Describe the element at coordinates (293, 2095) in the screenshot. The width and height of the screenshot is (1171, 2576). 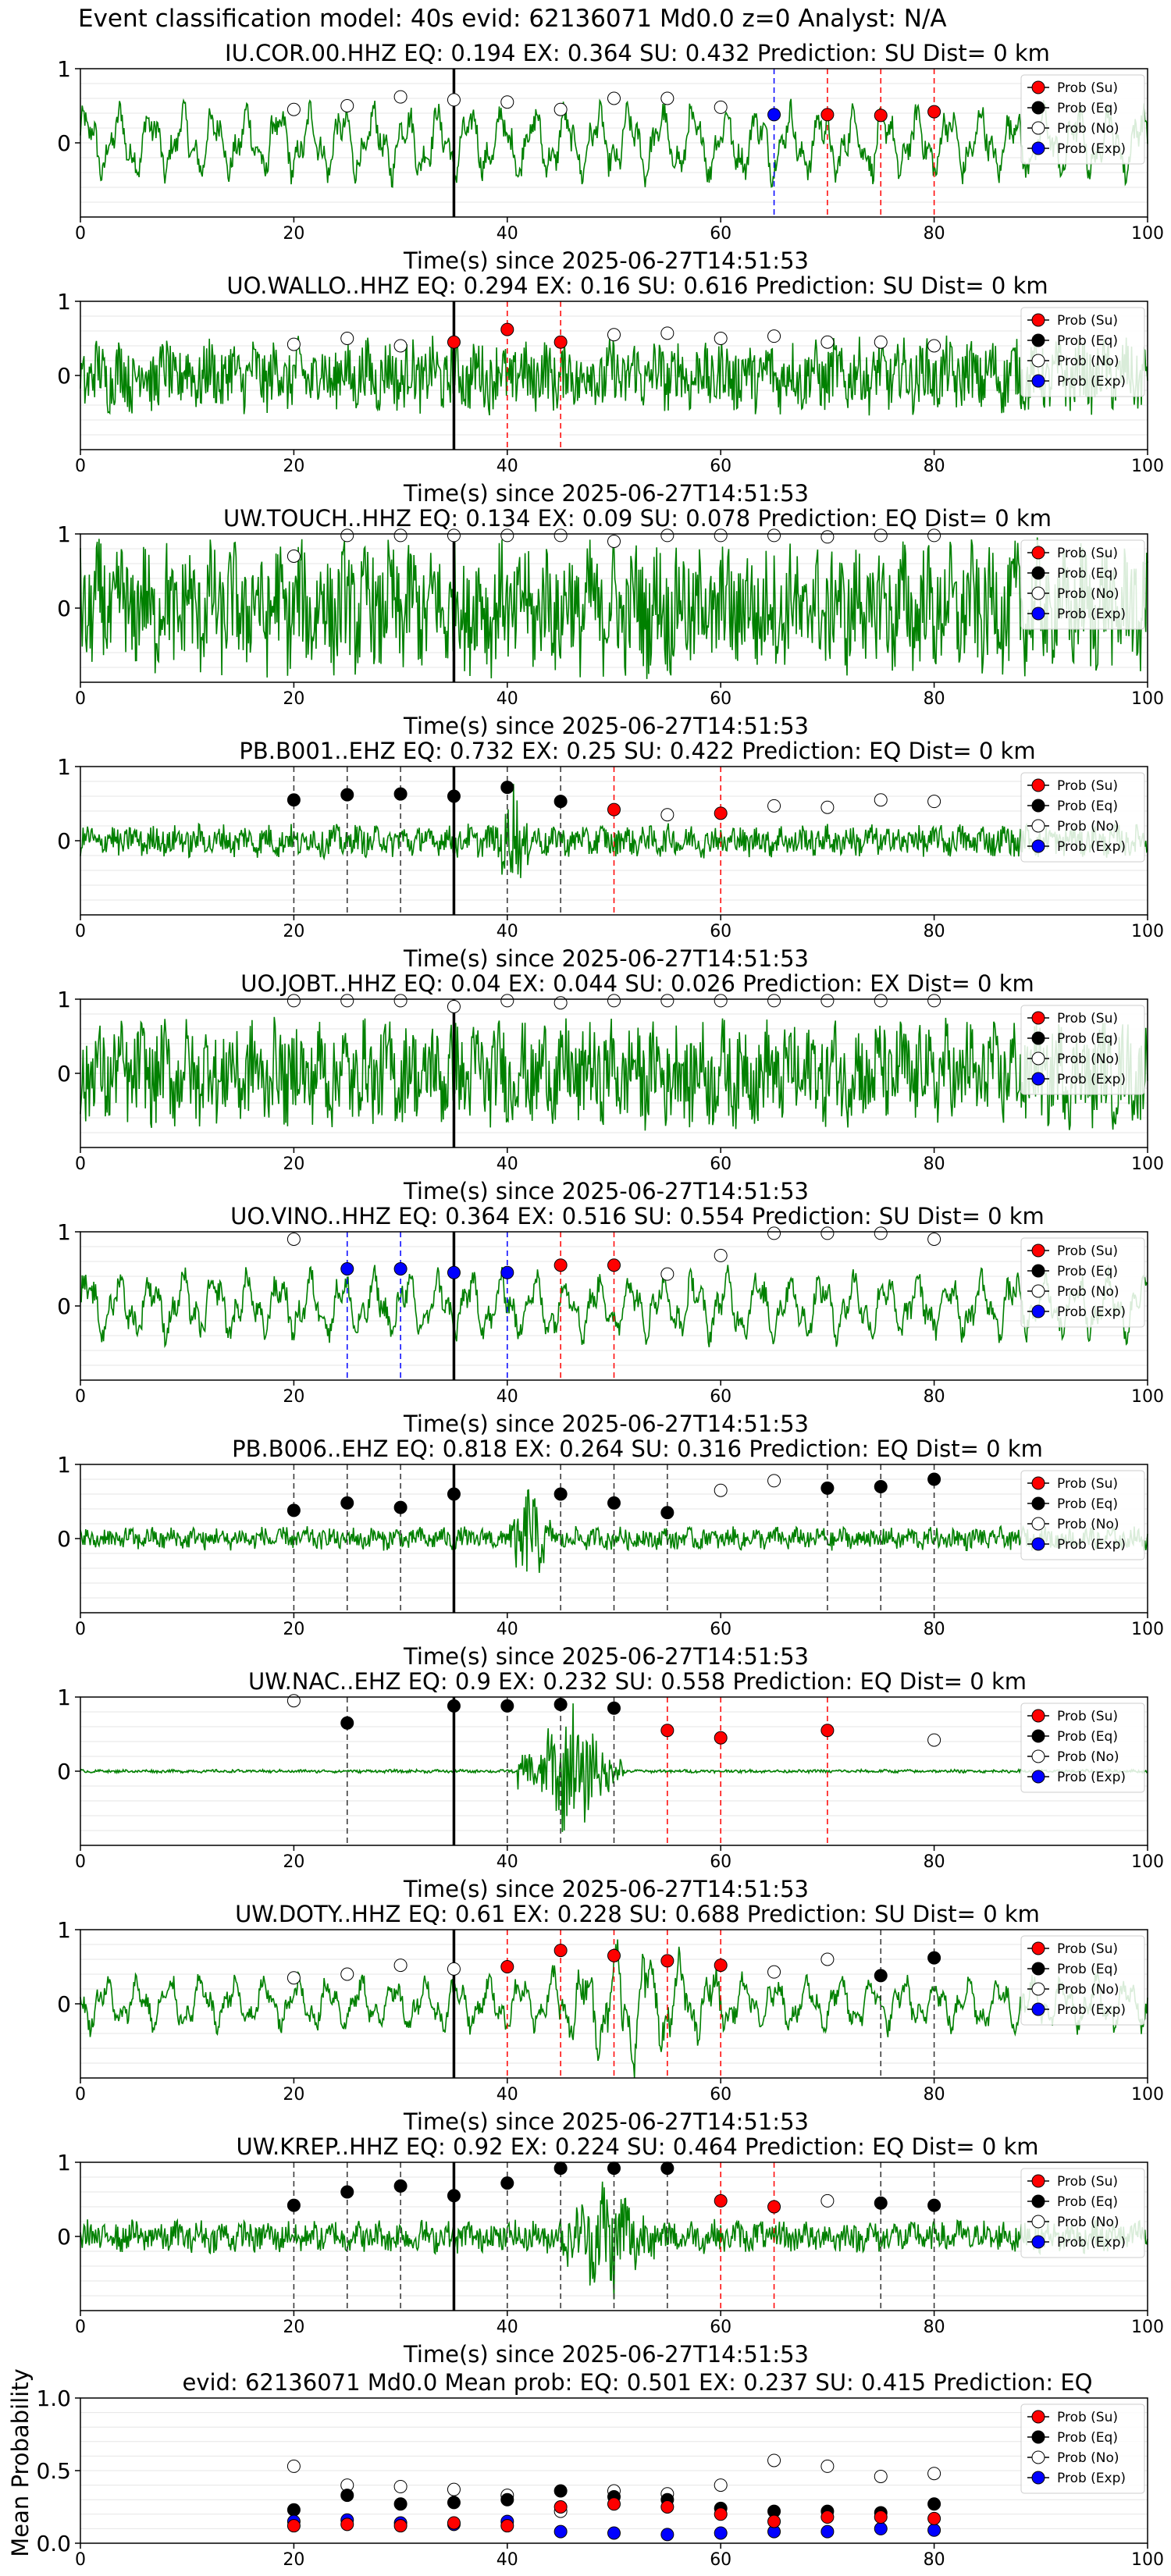
I see `x-tick-label: 20` at that location.